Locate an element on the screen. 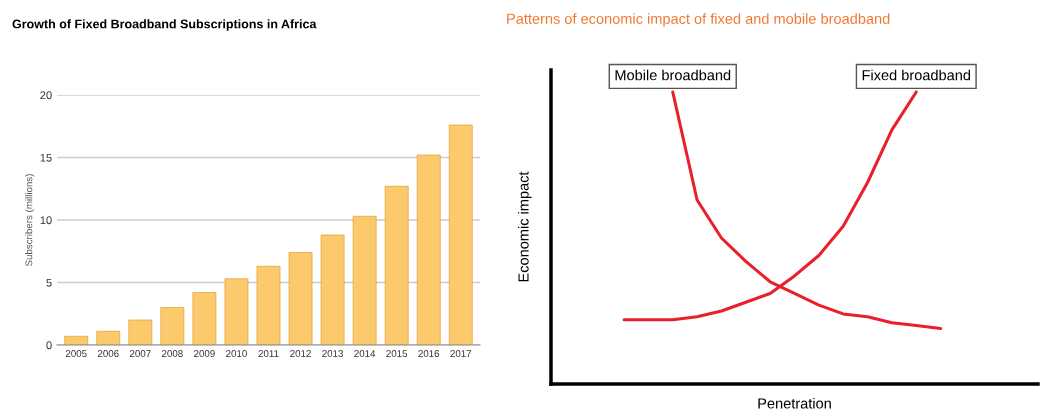 The height and width of the screenshot is (419, 1044). chart-title: Growth of Fixed Broadband Subscriptions in Africa is located at coordinates (164, 25).